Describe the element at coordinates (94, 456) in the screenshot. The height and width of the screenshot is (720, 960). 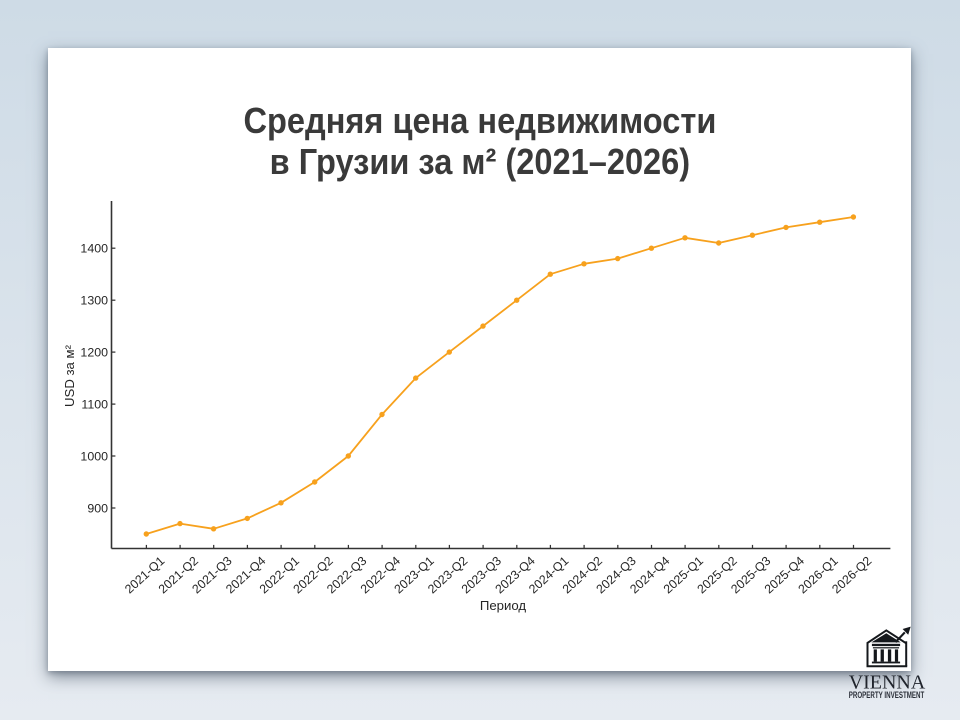
I see `svg-text: 1000` at that location.